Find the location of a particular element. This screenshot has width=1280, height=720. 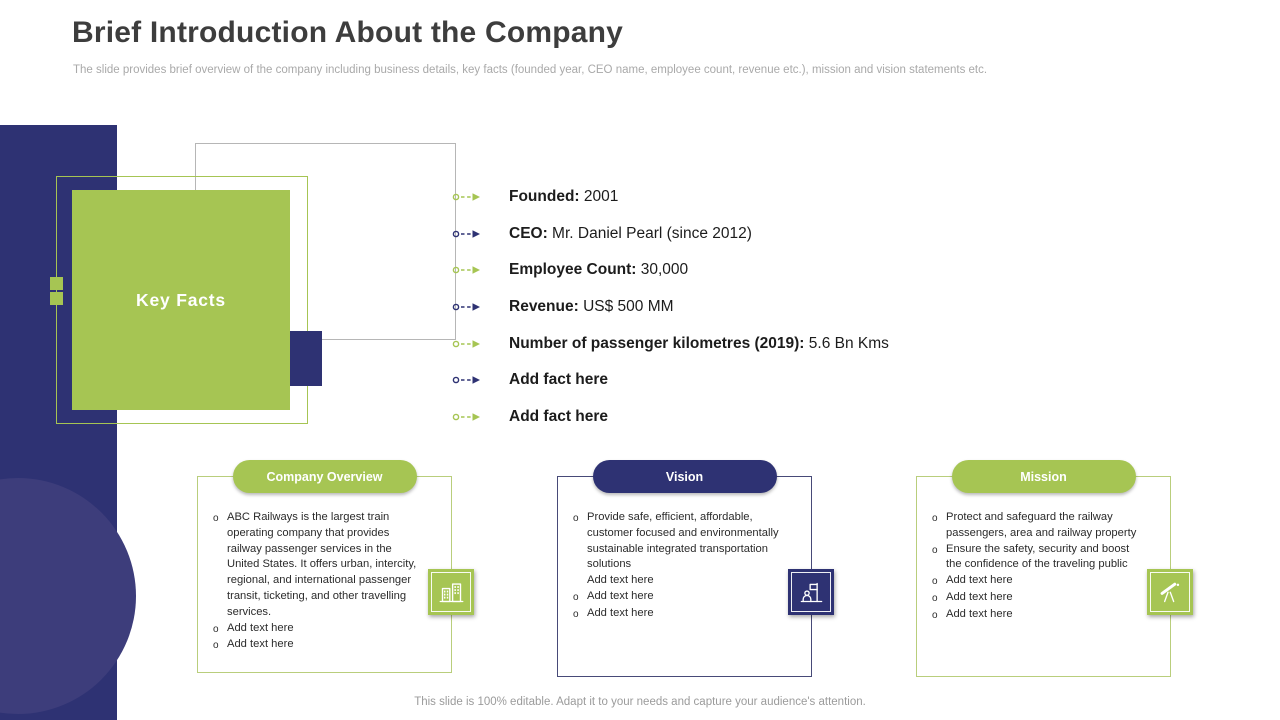

fact-label: Employee Count: is located at coordinates (573, 270).